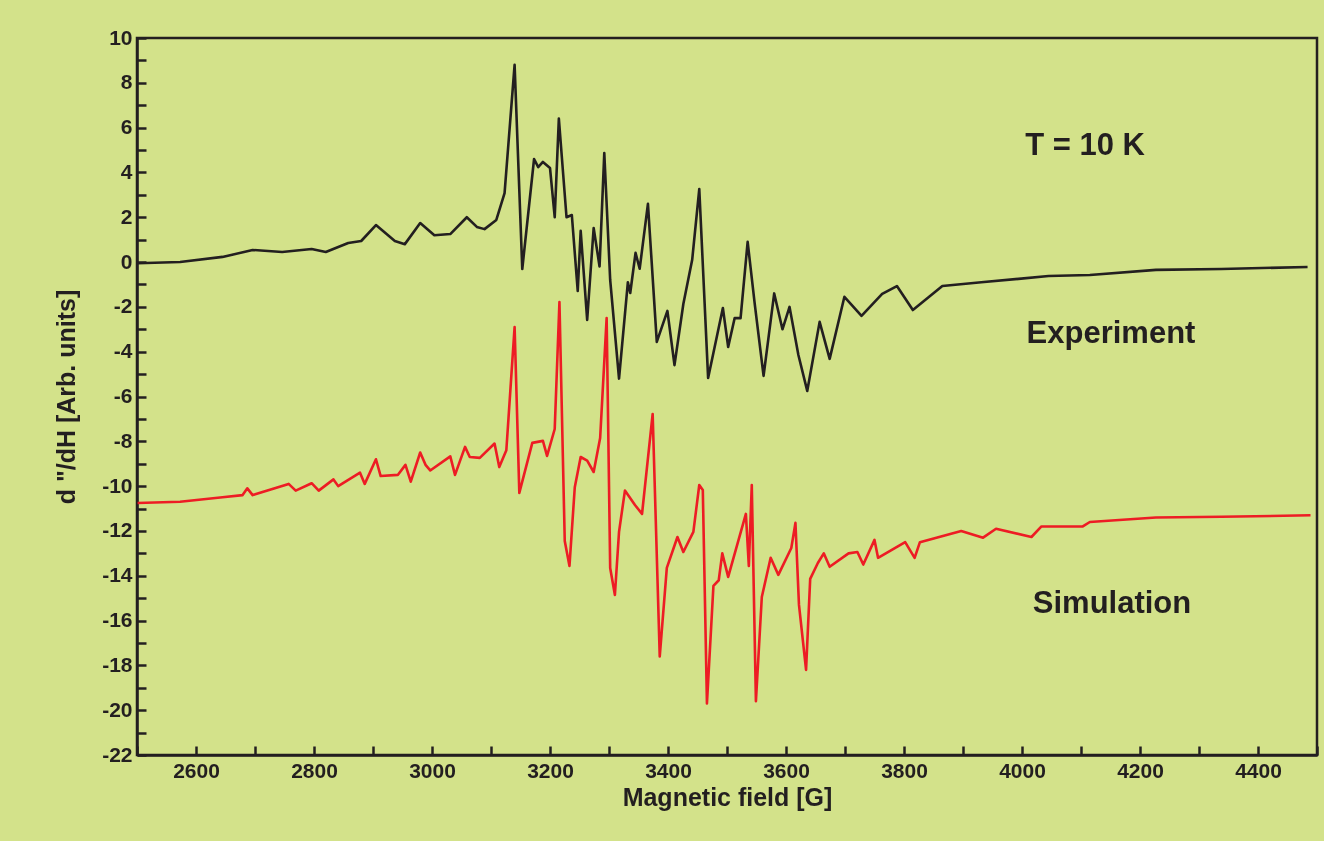  What do you see at coordinates (123, 395) in the screenshot?
I see `y-tick-label: -6` at bounding box center [123, 395].